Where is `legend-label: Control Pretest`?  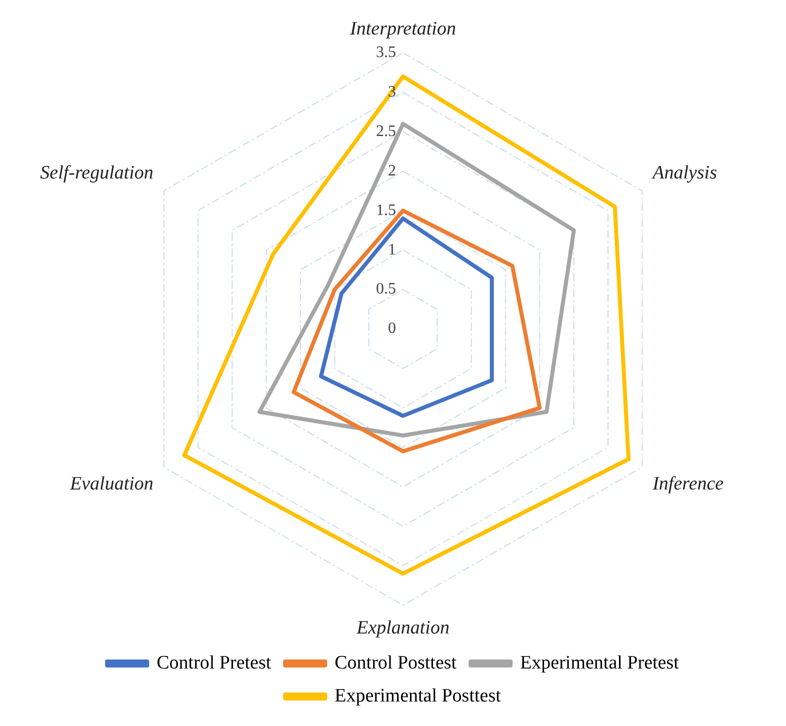
legend-label: Control Pretest is located at coordinates (214, 663).